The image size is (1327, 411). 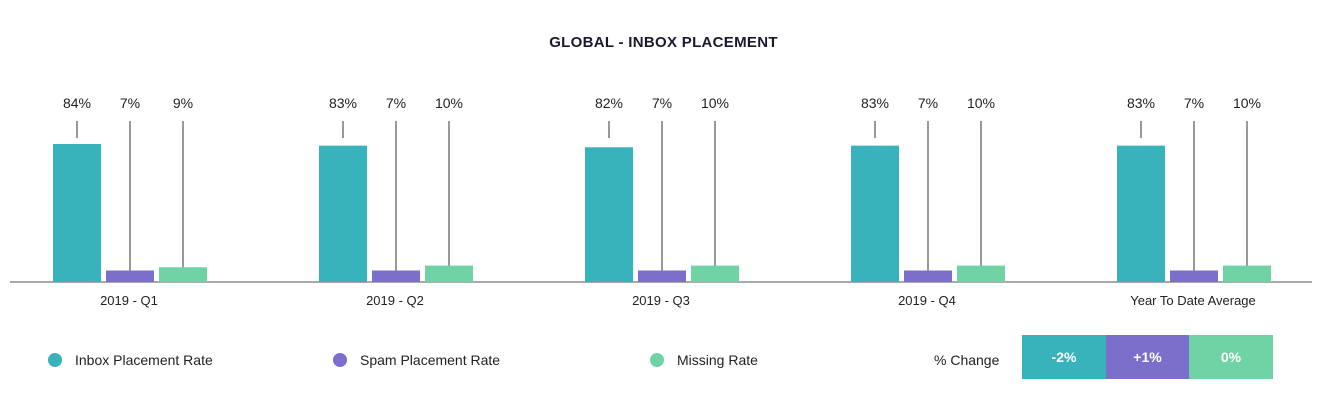 I want to click on percent-change-inbox: -2%, so click(x=1064, y=357).